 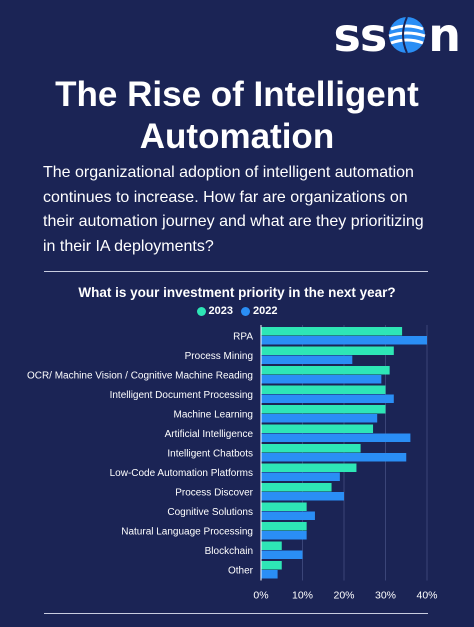 I want to click on category-label: Intelligent Document Processing, so click(x=181, y=395).